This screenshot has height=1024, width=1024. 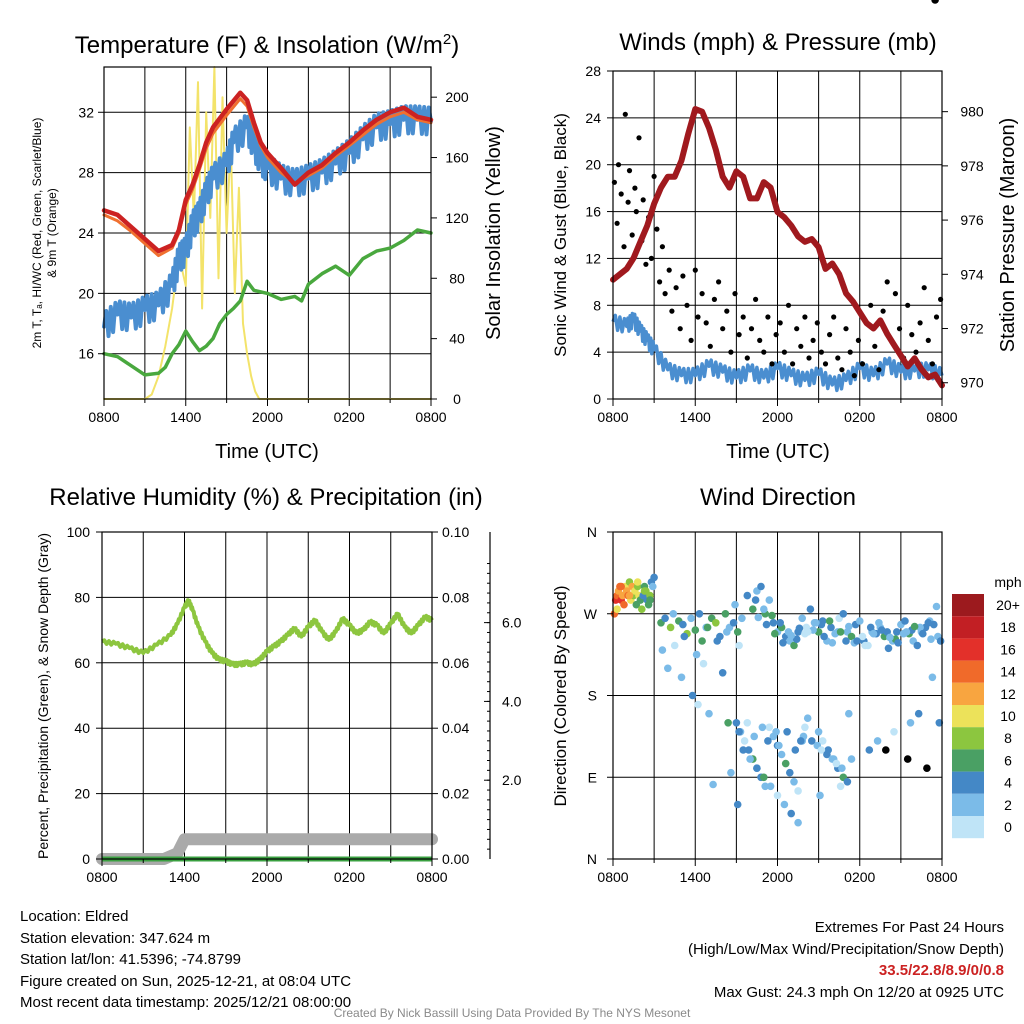 What do you see at coordinates (593, 258) in the screenshot?
I see `y-tick-label: 12` at bounding box center [593, 258].